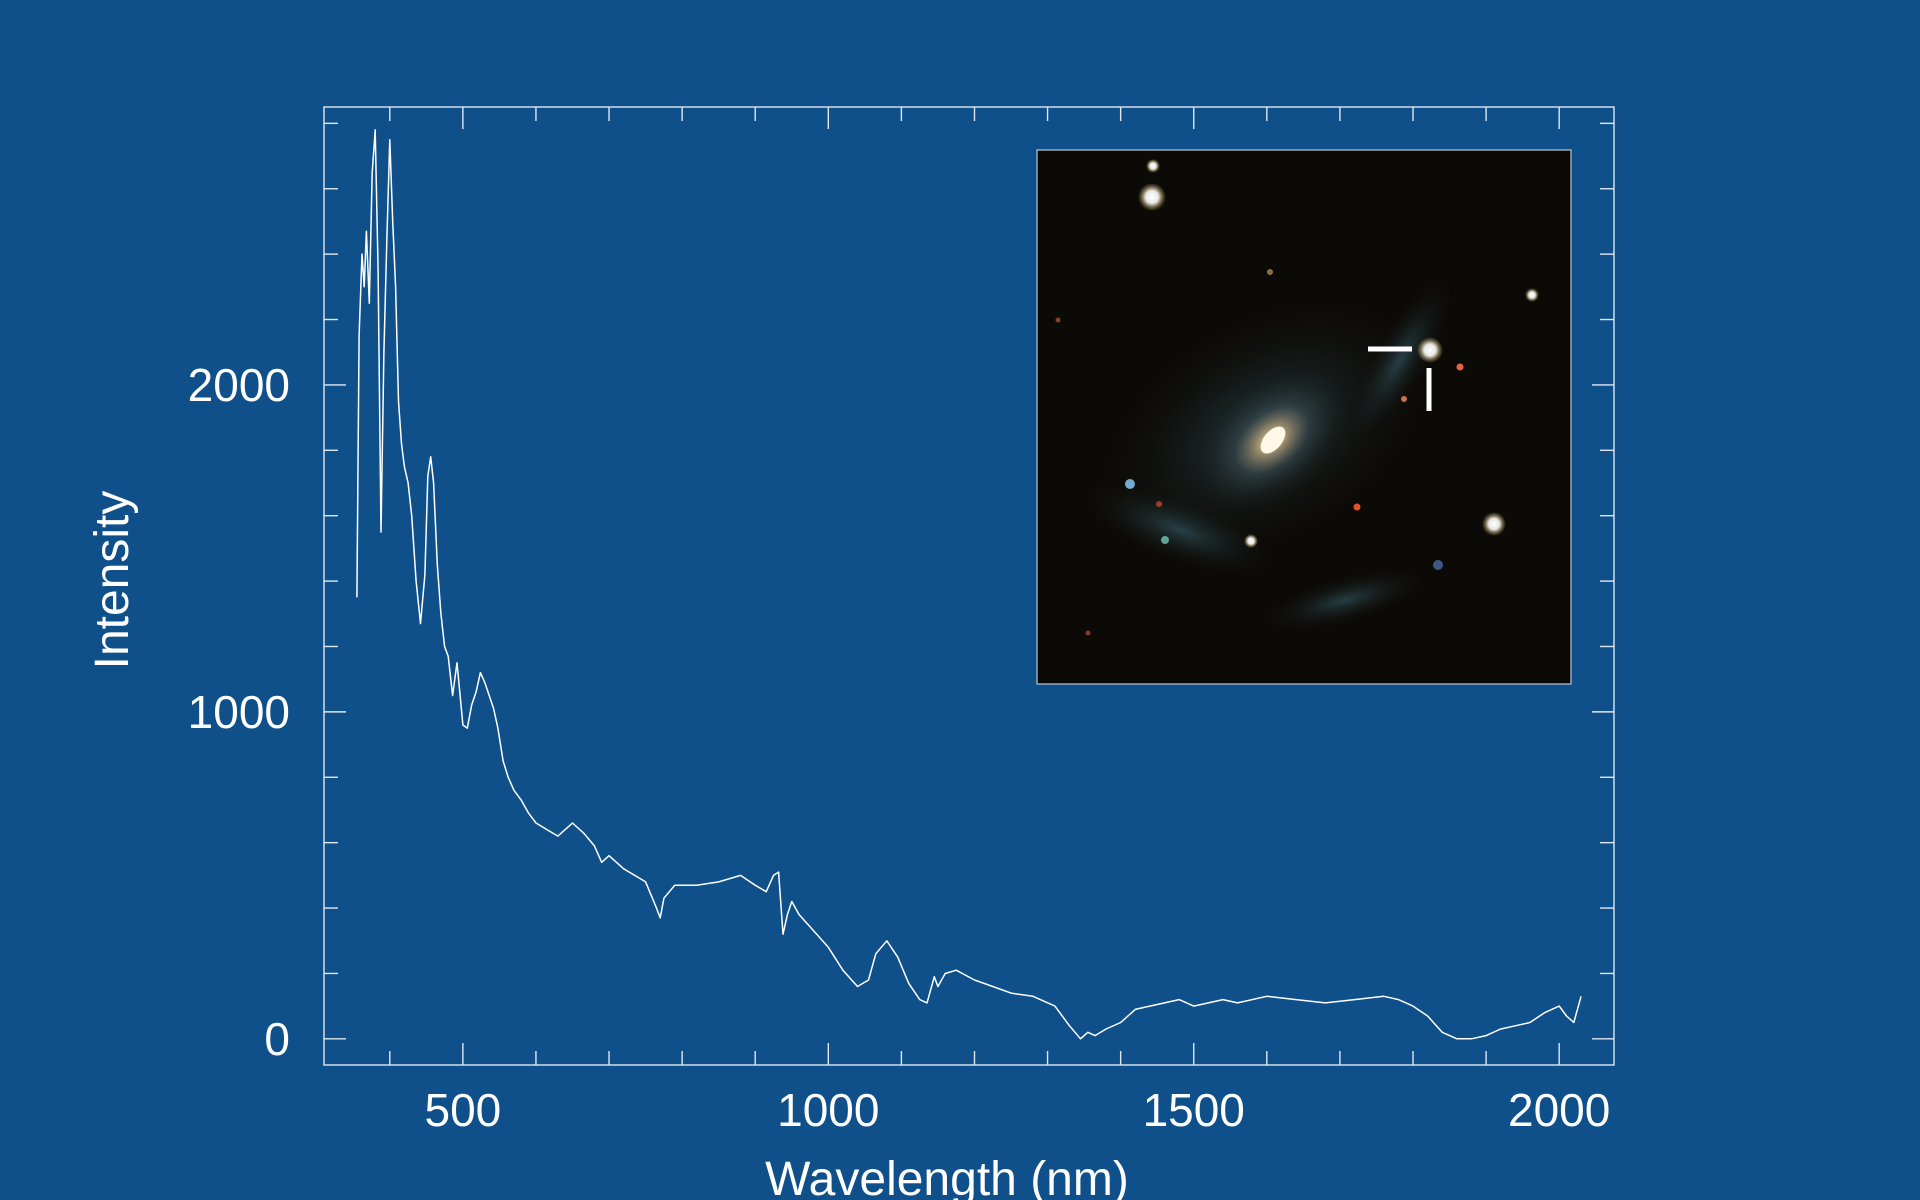 The height and width of the screenshot is (1200, 1920). I want to click on y-tick-label: 2000, so click(239, 385).